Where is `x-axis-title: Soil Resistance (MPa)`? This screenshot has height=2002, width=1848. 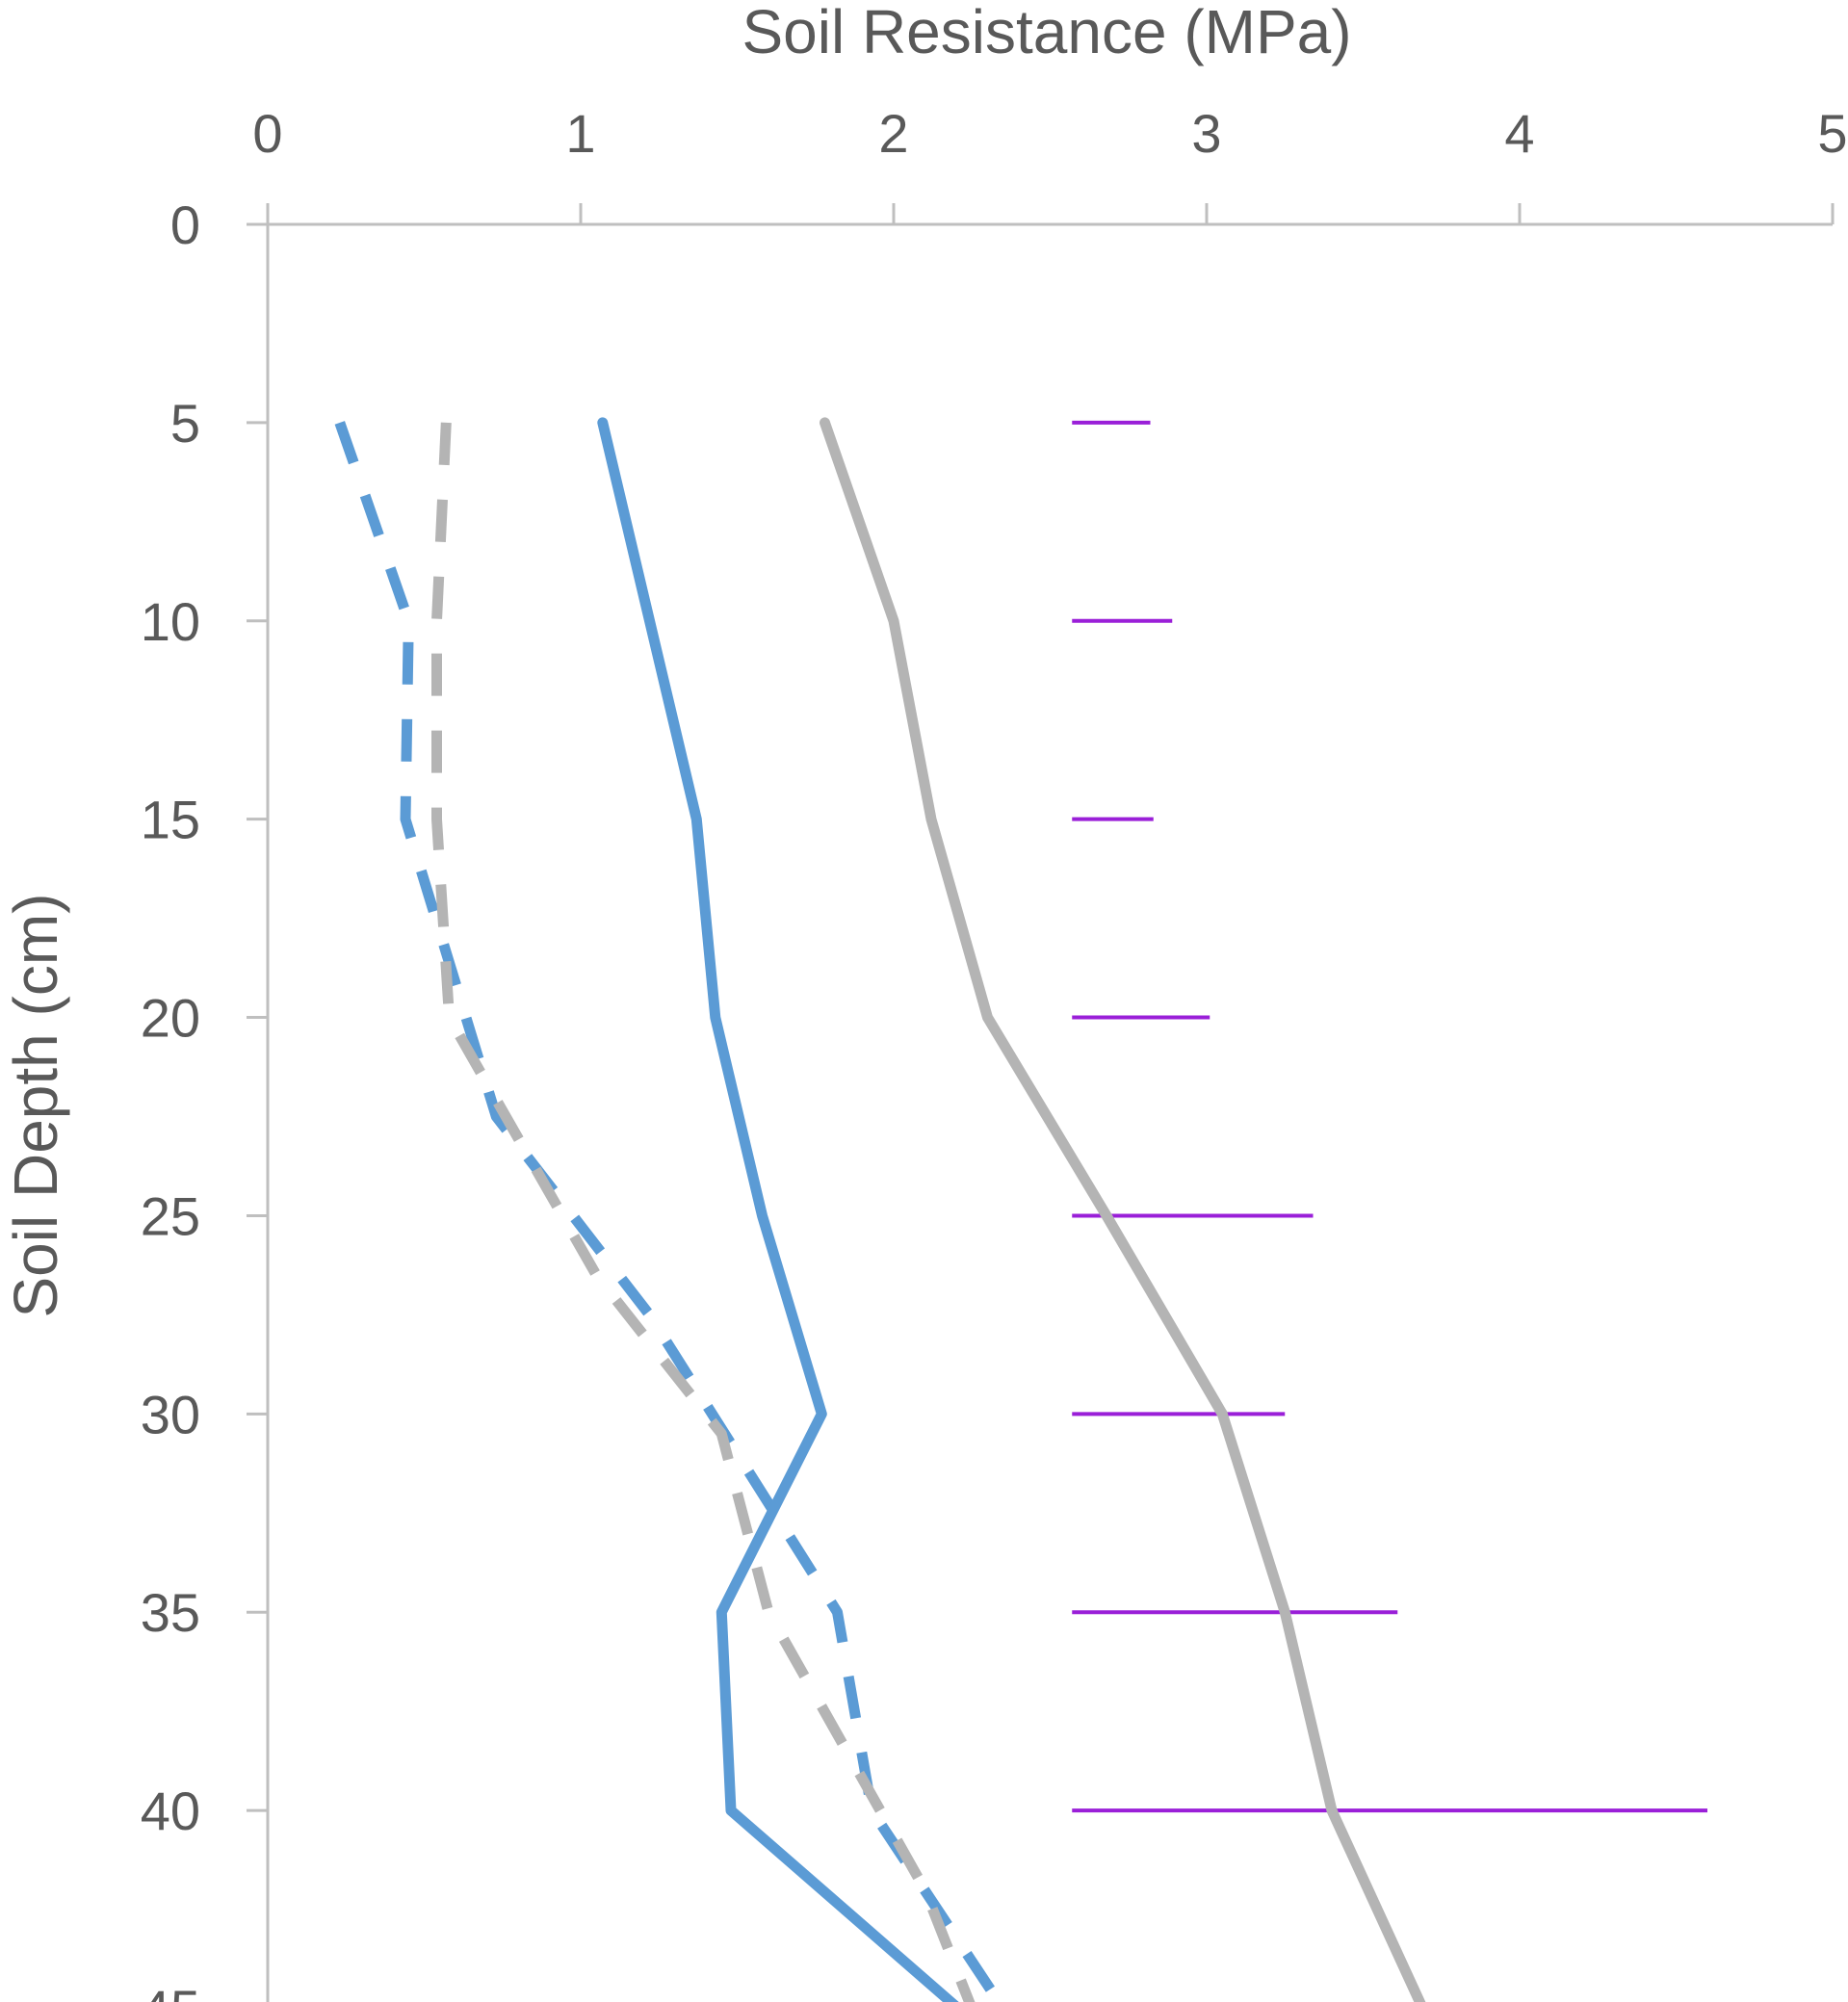 x-axis-title: Soil Resistance (MPa) is located at coordinates (1046, 33).